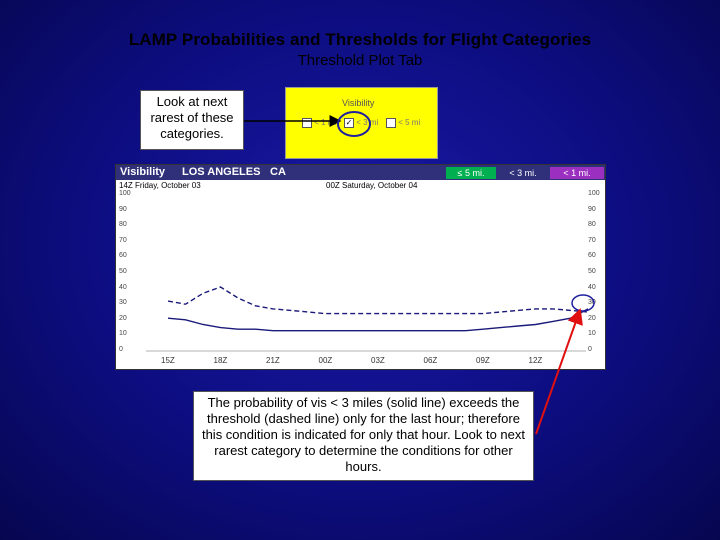 This screenshot has width=720, height=540. I want to click on series-solid-line, so click(378, 320).